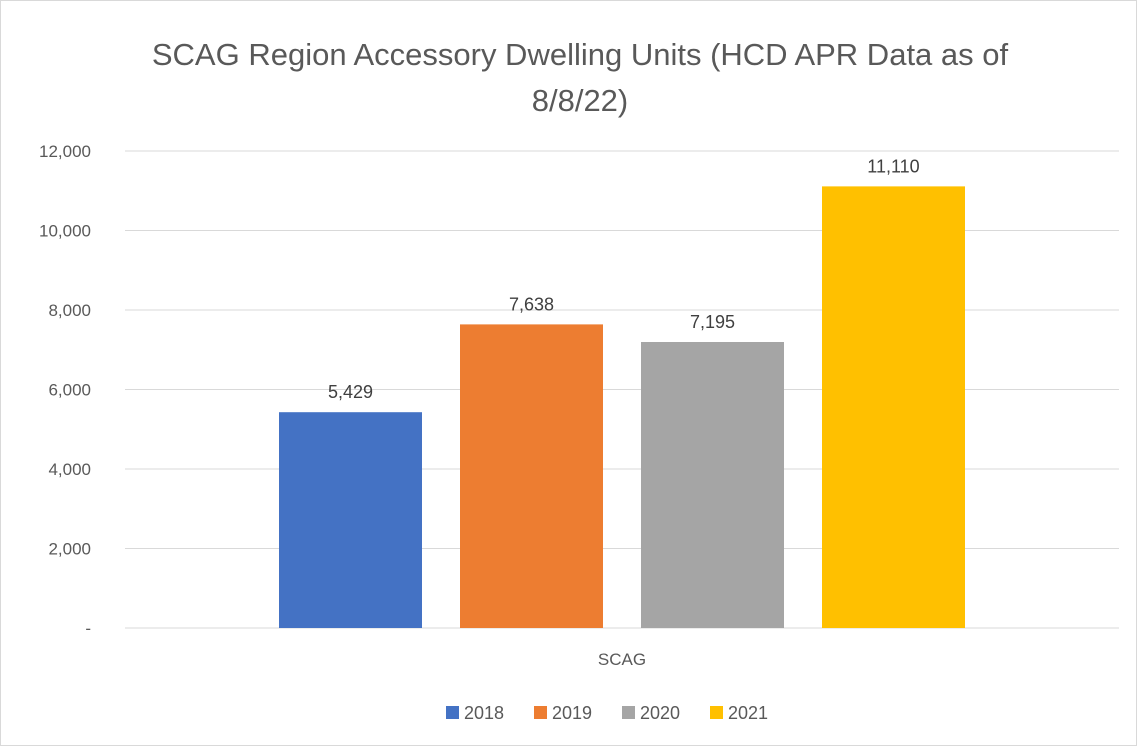 The image size is (1137, 747). Describe the element at coordinates (893, 166) in the screenshot. I see `data-label-2021: 11,110` at that location.